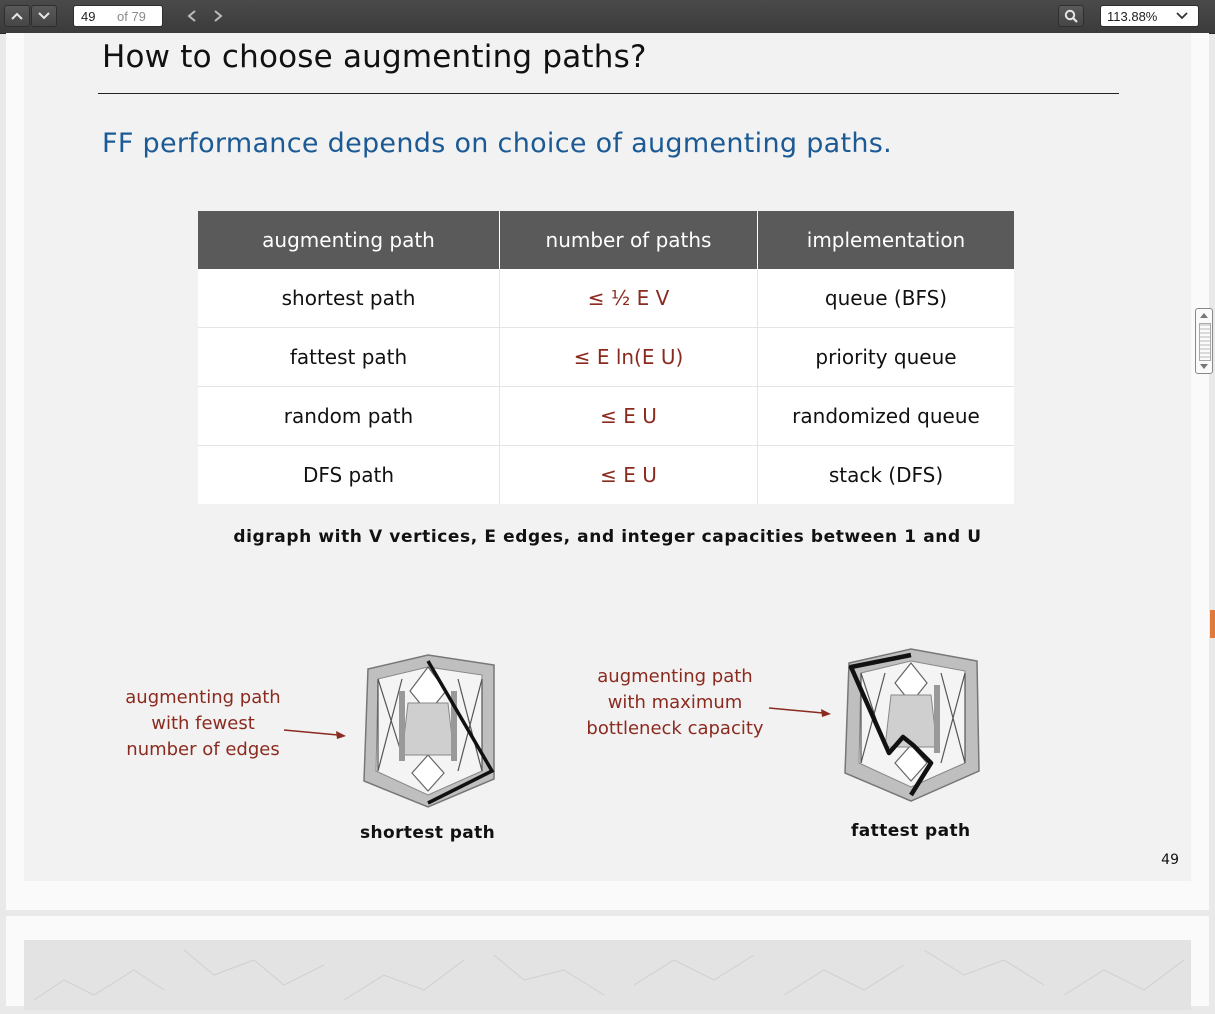 Image resolution: width=1215 pixels, height=1014 pixels. I want to click on shortest-path-graph, so click(429, 731).